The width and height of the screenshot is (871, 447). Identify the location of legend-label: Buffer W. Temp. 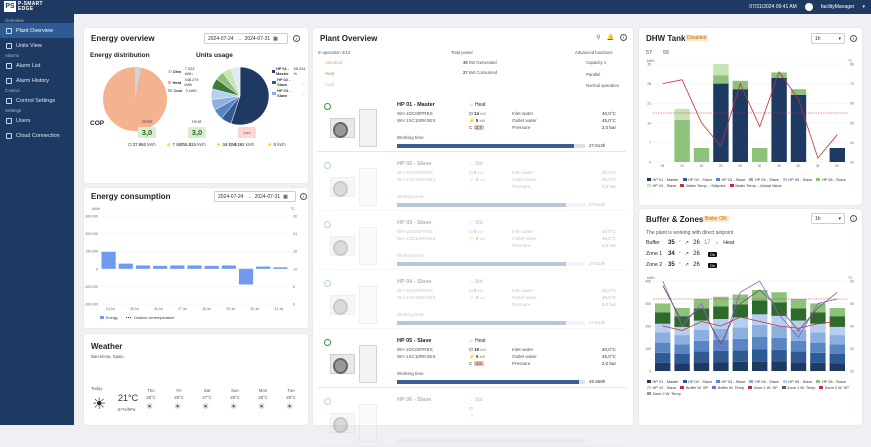
(731, 387).